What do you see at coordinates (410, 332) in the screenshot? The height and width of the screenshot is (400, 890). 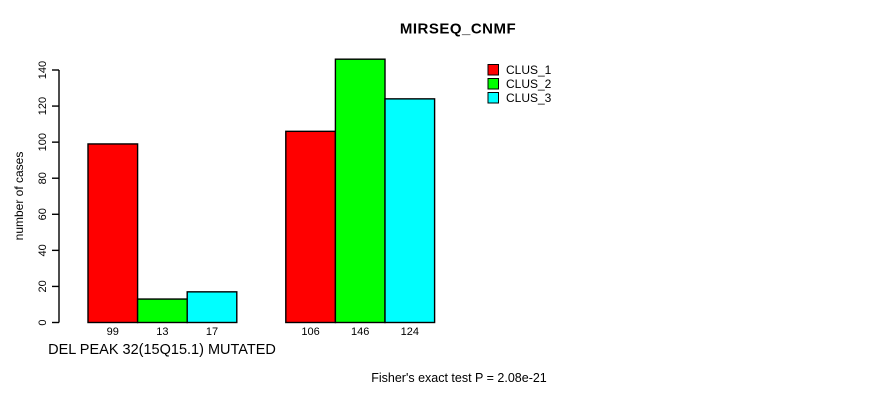 I see `bar-value-label: 124` at bounding box center [410, 332].